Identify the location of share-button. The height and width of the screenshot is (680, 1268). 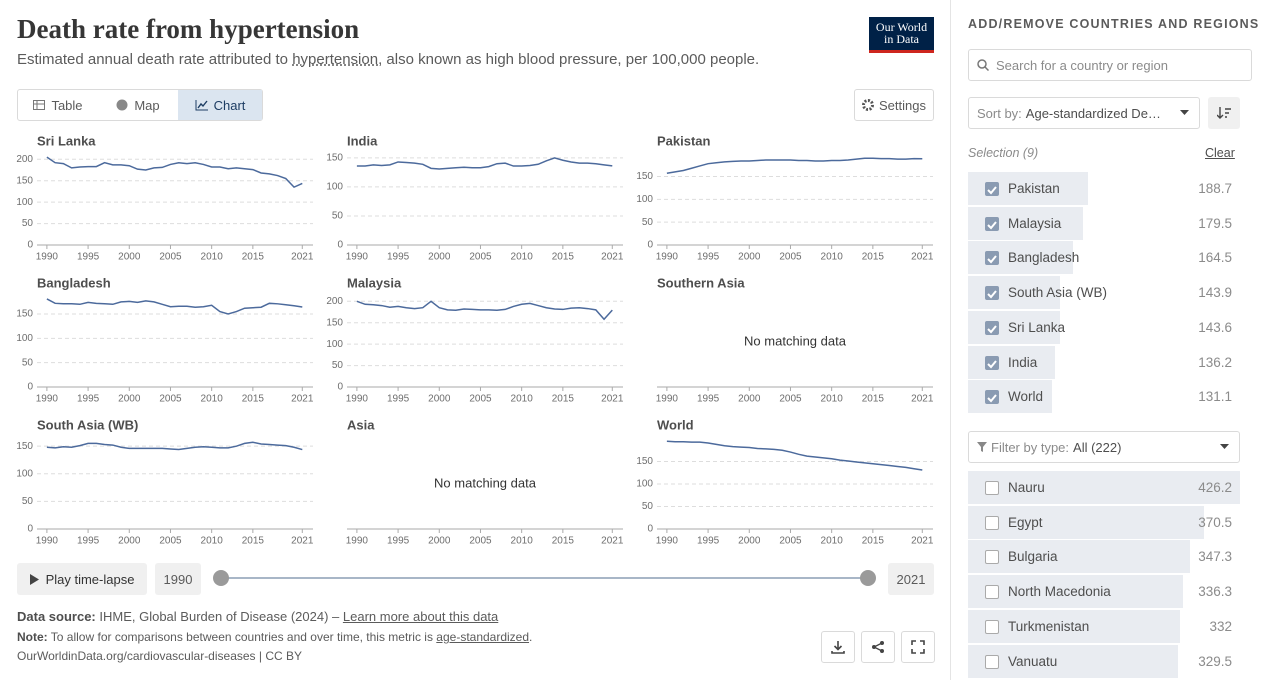
(878, 647).